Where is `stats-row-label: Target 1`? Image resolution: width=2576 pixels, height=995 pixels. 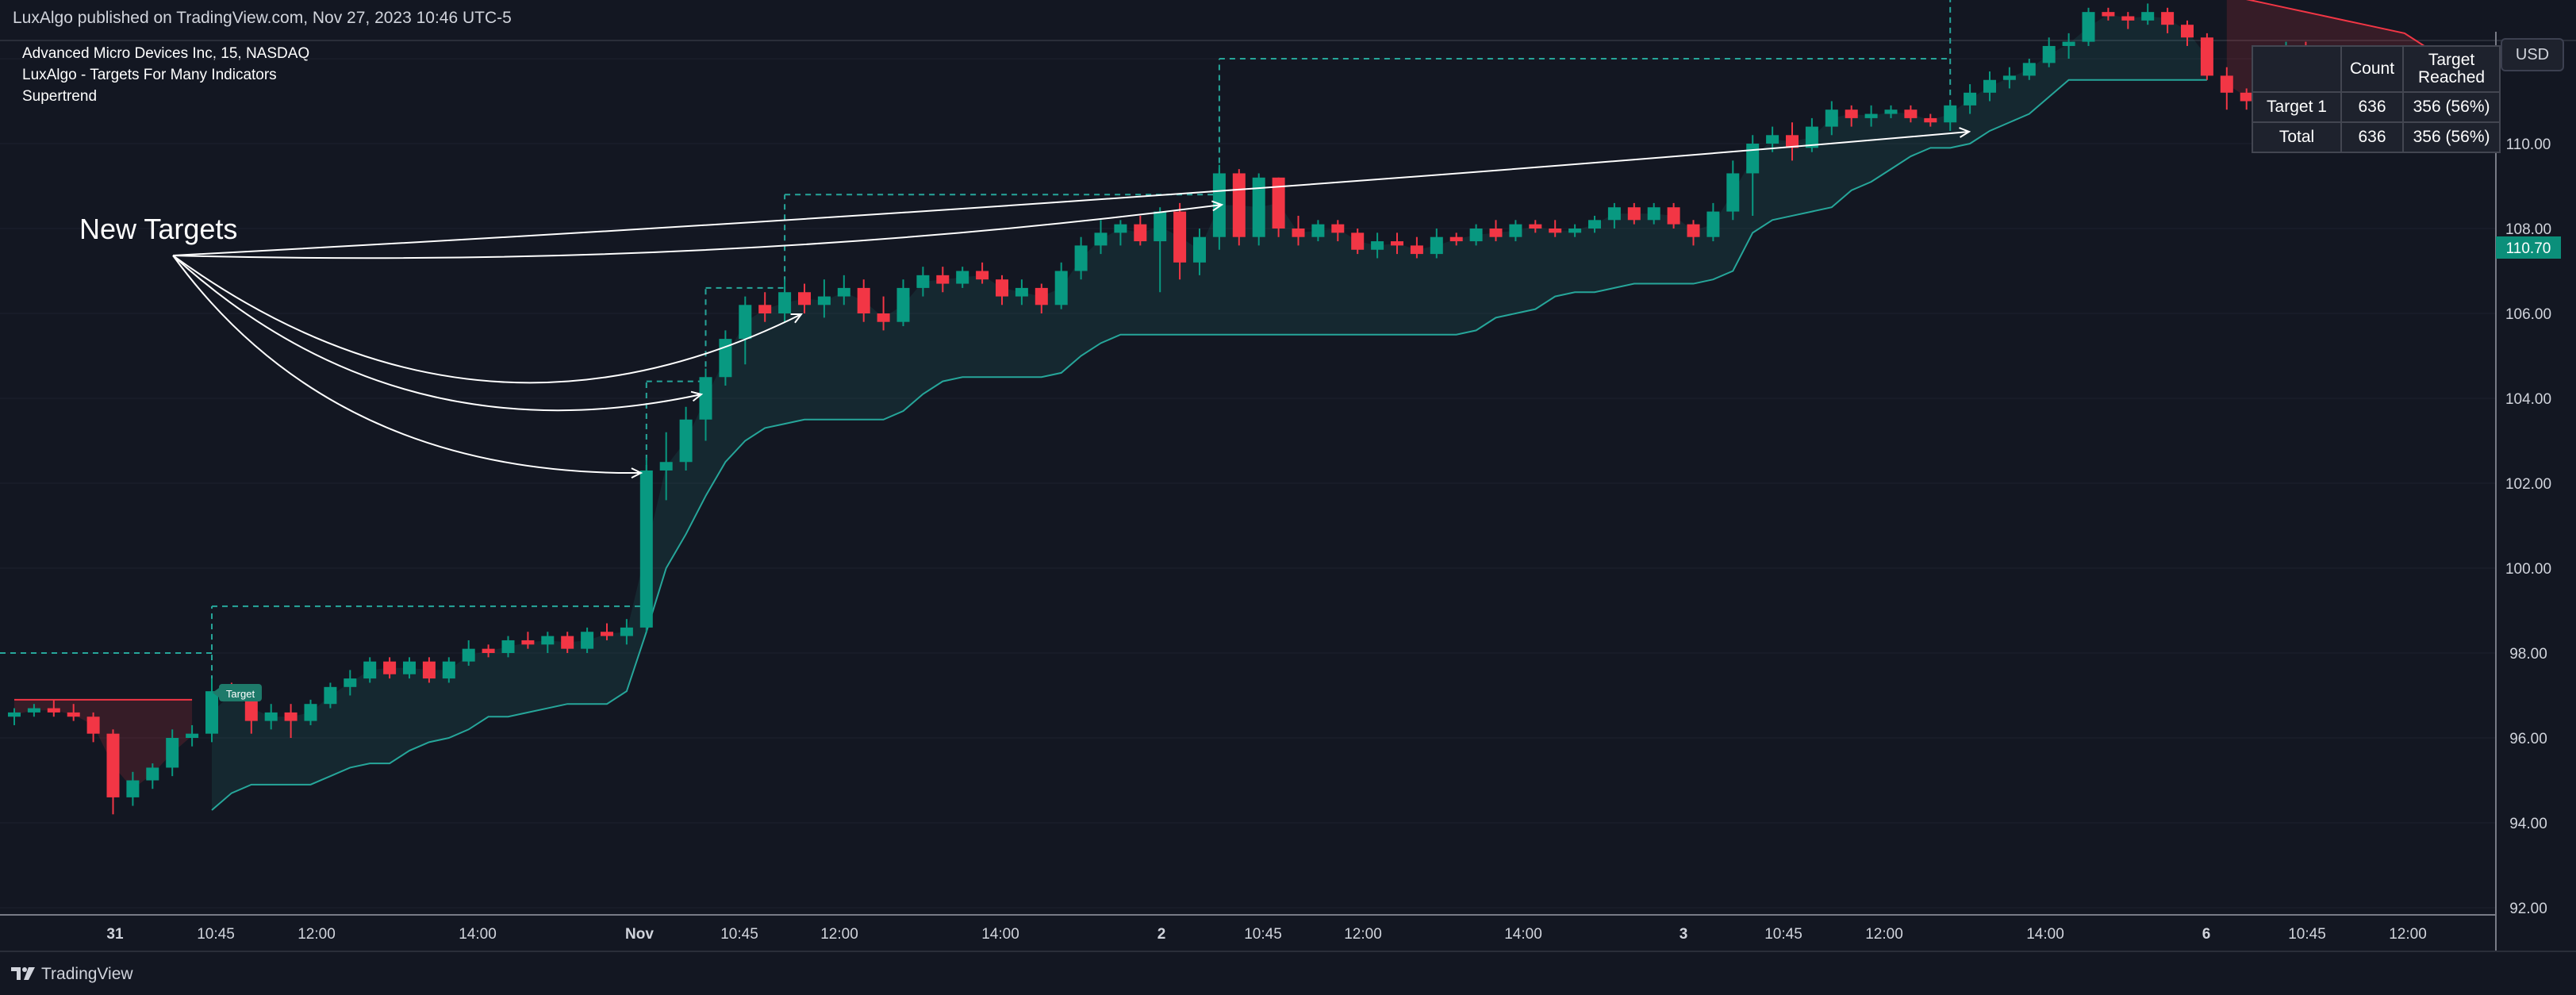 stats-row-label: Target 1 is located at coordinates (2297, 107).